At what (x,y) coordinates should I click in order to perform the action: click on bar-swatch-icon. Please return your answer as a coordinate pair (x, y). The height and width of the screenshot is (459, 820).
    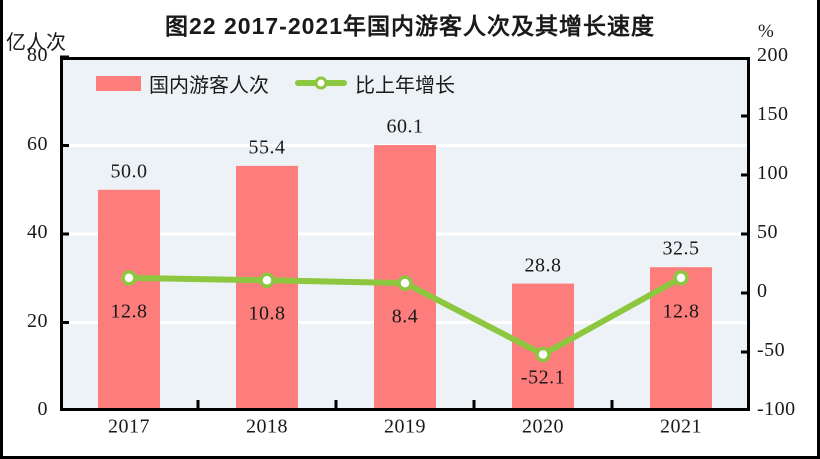
    Looking at the image, I should click on (118, 83).